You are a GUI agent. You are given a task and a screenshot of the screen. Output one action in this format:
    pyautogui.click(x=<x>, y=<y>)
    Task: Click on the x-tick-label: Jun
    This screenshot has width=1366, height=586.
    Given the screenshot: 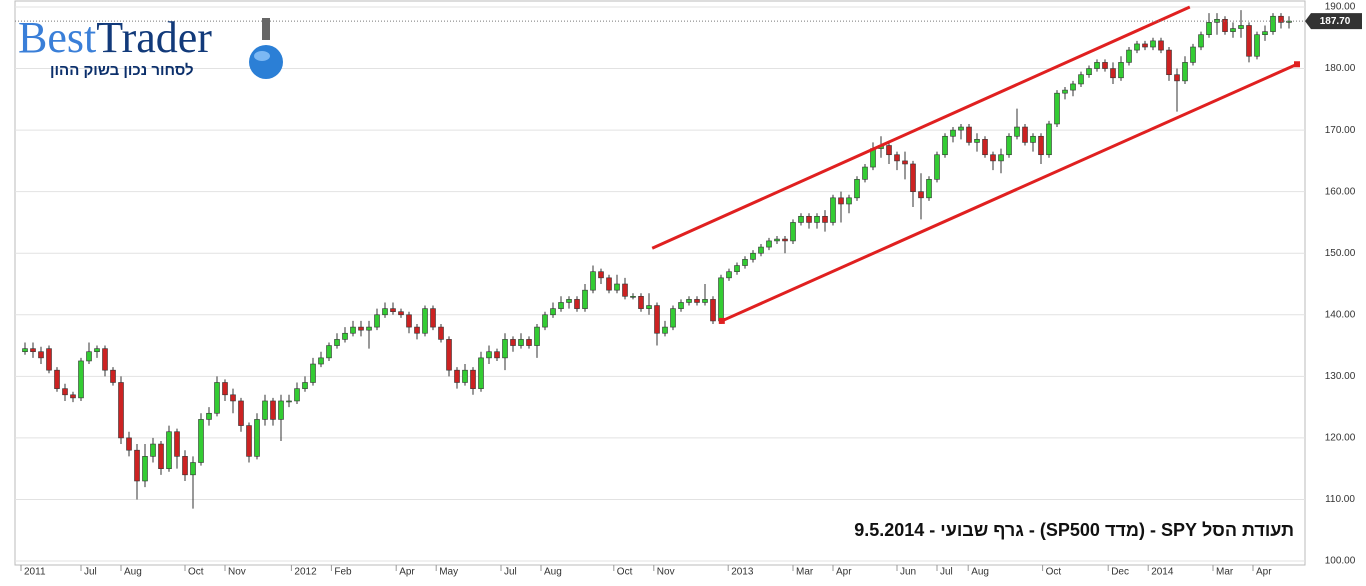 What is the action you would take?
    pyautogui.click(x=908, y=572)
    